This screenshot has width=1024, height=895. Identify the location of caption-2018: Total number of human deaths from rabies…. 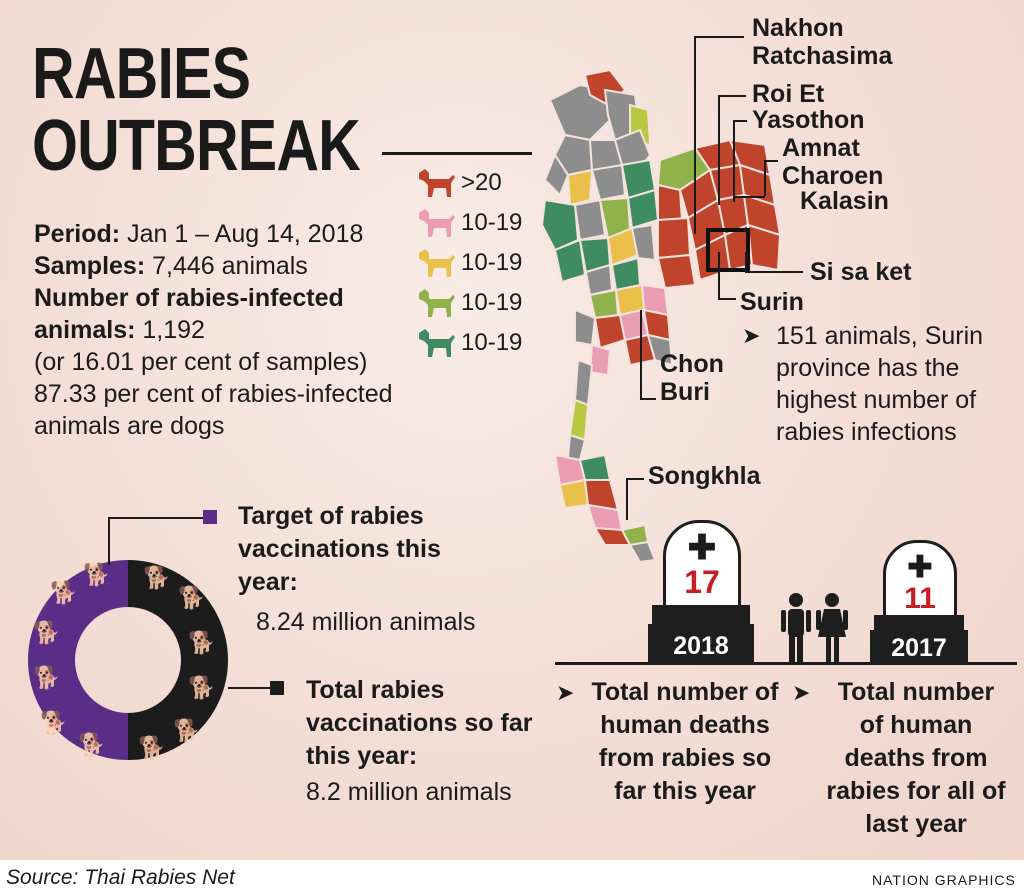
(685, 741).